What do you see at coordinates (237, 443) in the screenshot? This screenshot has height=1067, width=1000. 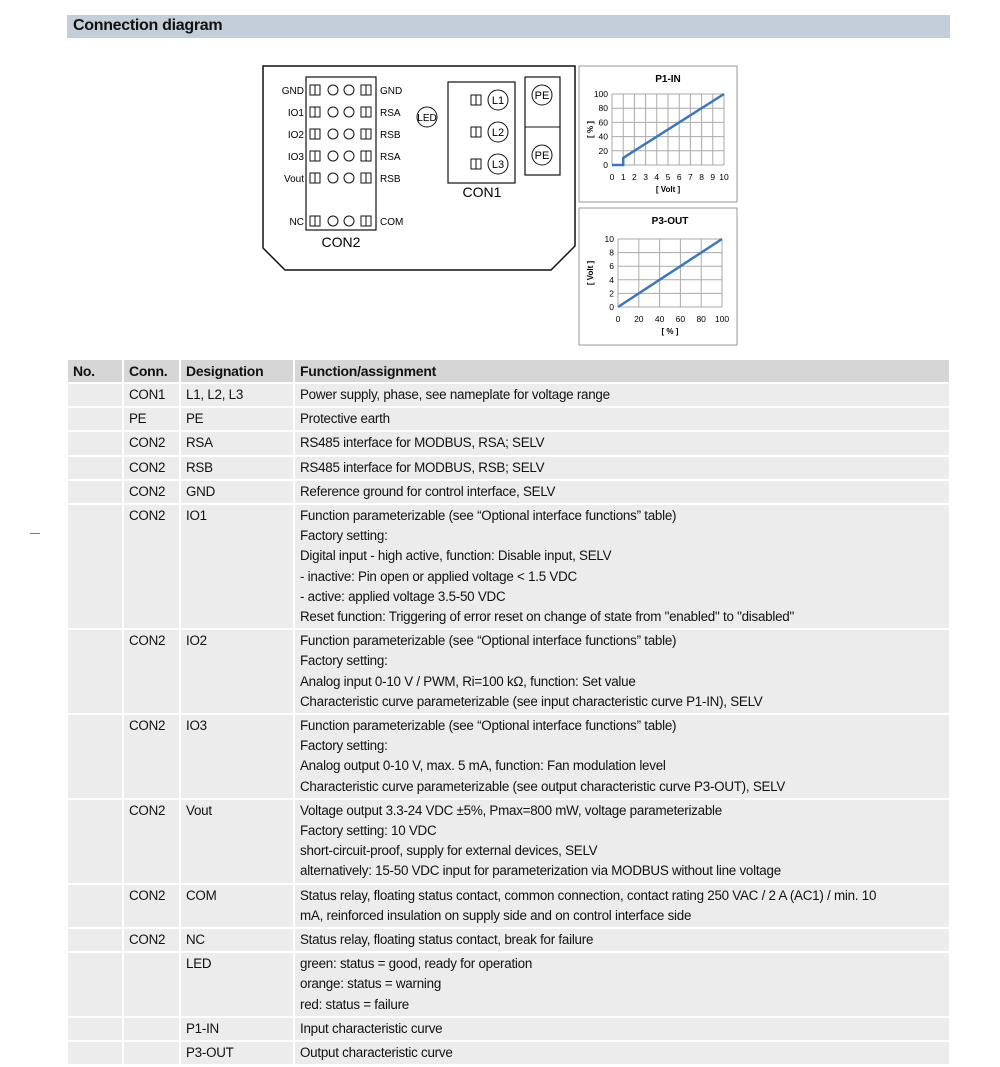 I see `cell-designation: RSA` at bounding box center [237, 443].